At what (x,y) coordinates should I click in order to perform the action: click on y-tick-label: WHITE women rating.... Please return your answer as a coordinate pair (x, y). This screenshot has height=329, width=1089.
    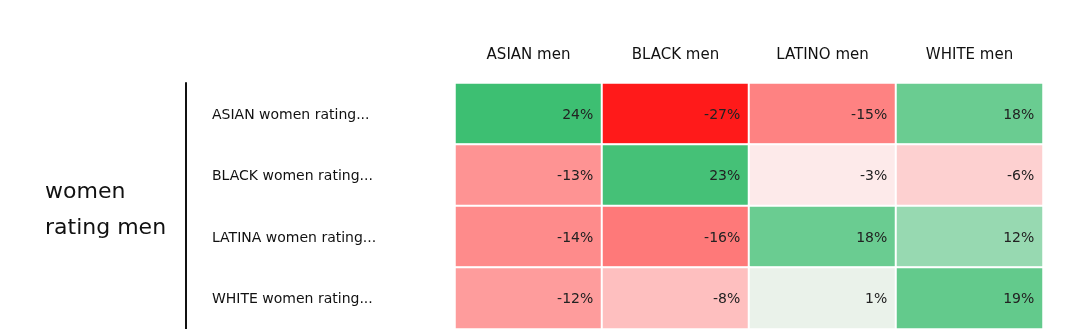
    Looking at the image, I should click on (292, 298).